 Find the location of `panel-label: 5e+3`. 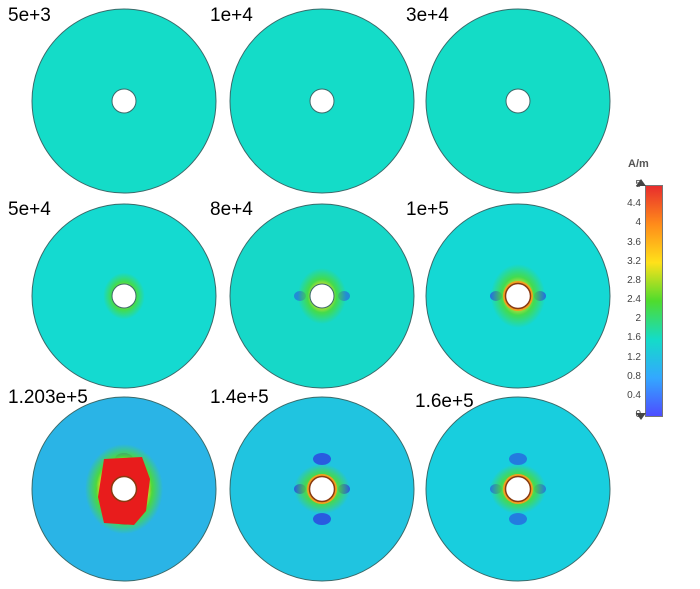

panel-label: 5e+3 is located at coordinates (29, 15).